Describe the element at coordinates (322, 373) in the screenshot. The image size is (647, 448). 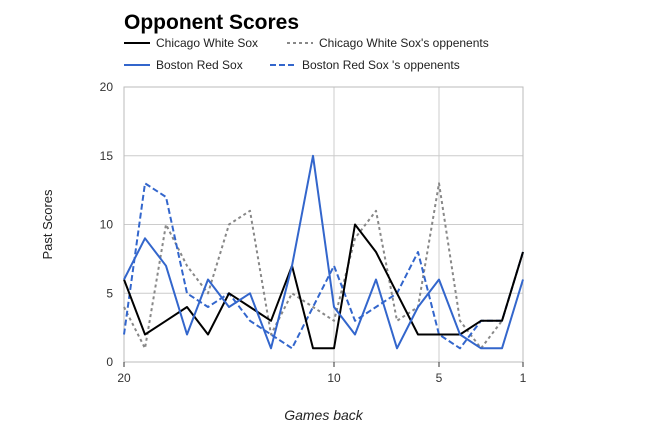
I see `x-axis-ticks: 20 10 5 1` at that location.